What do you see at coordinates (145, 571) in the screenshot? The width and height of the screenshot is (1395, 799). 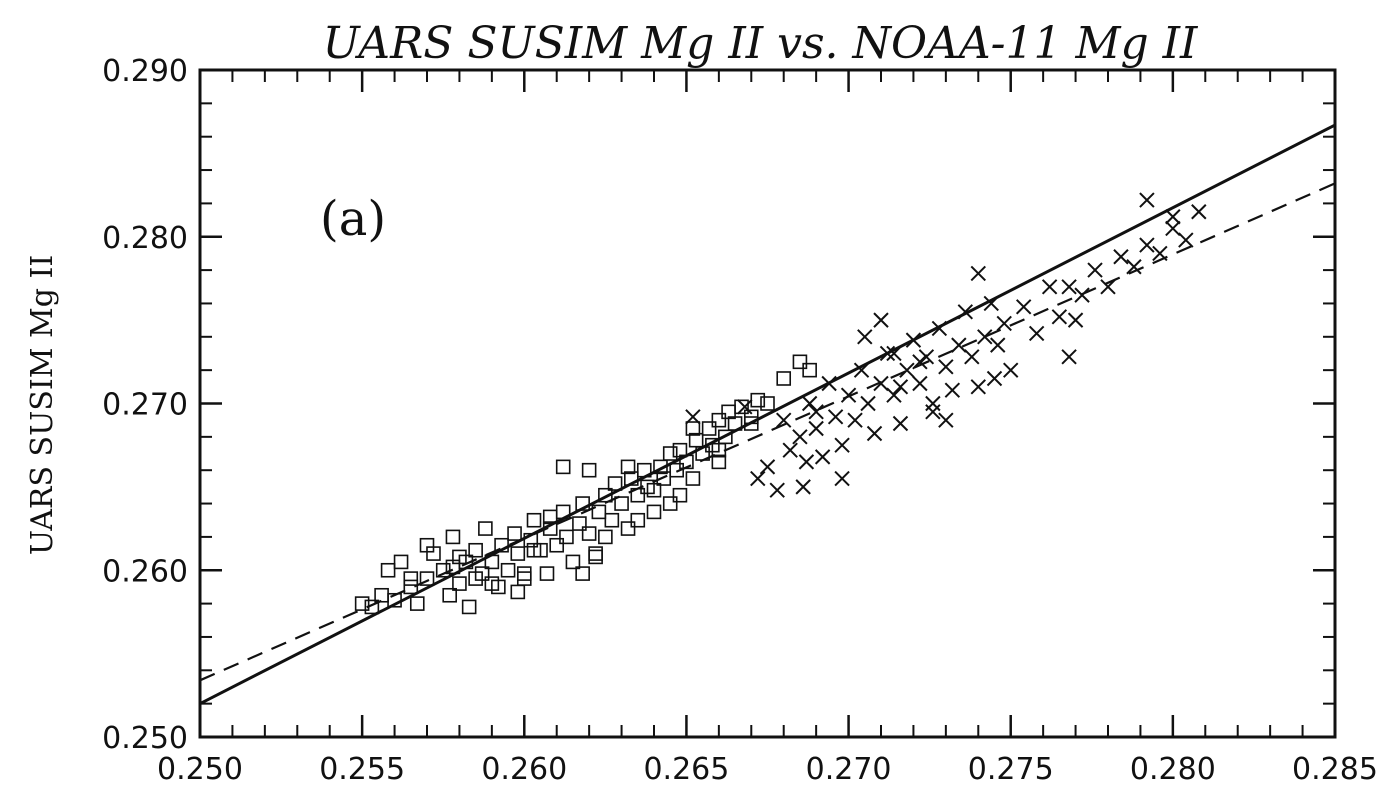 I see `y-tick-label: 0.260` at bounding box center [145, 571].